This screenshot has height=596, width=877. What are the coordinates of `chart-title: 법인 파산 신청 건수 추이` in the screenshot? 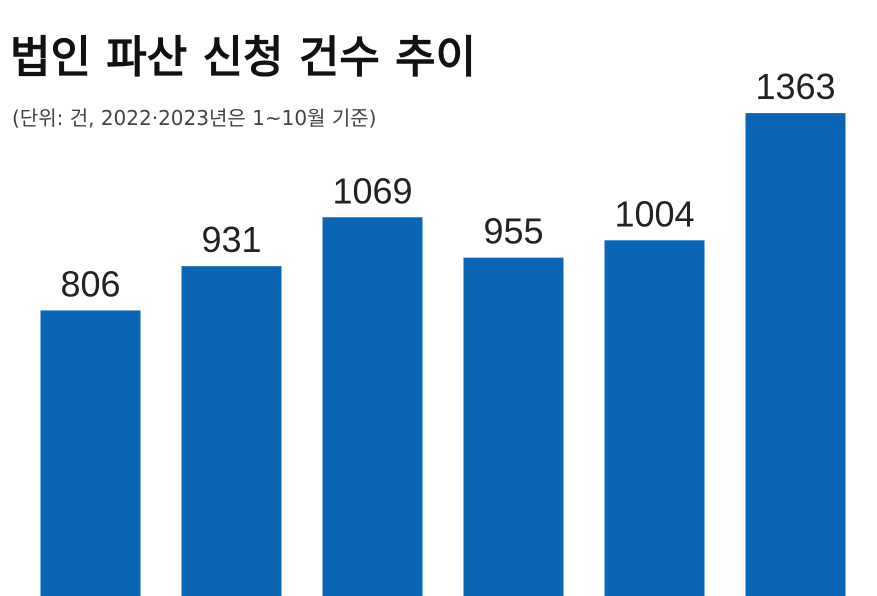 It's located at (243, 57).